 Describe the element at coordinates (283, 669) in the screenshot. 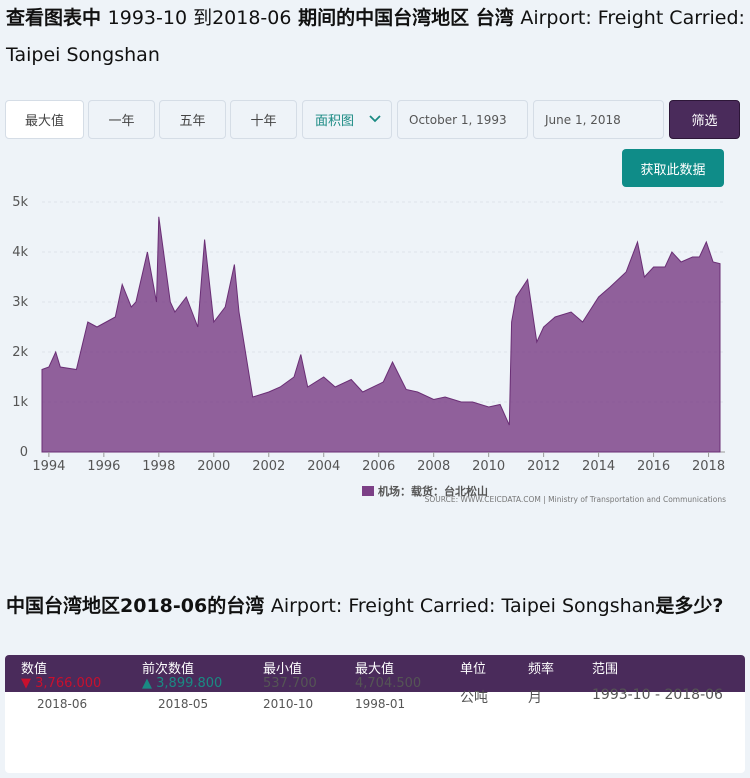

I see `header-min: 最小值` at that location.